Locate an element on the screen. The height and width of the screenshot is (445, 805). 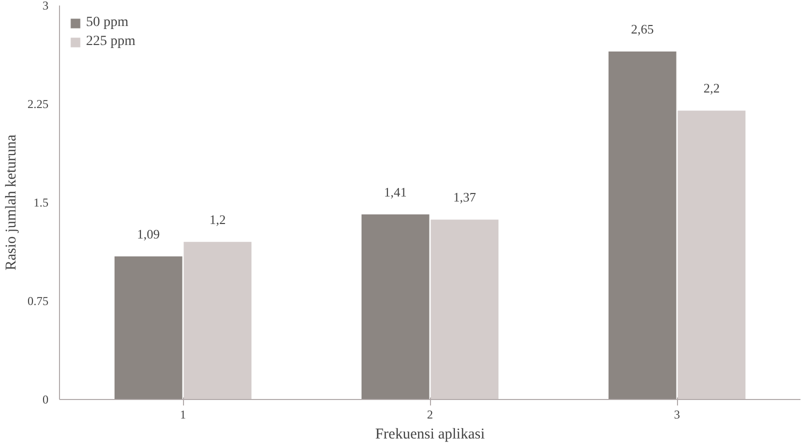
y-tick-label: 0 is located at coordinates (45, 399).